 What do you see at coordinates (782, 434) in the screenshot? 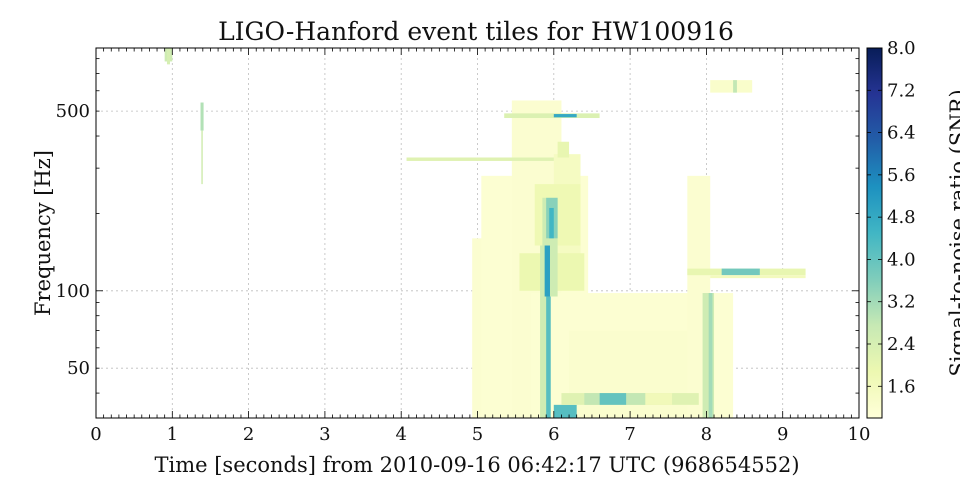
I see `x-tick-label: 9` at bounding box center [782, 434].